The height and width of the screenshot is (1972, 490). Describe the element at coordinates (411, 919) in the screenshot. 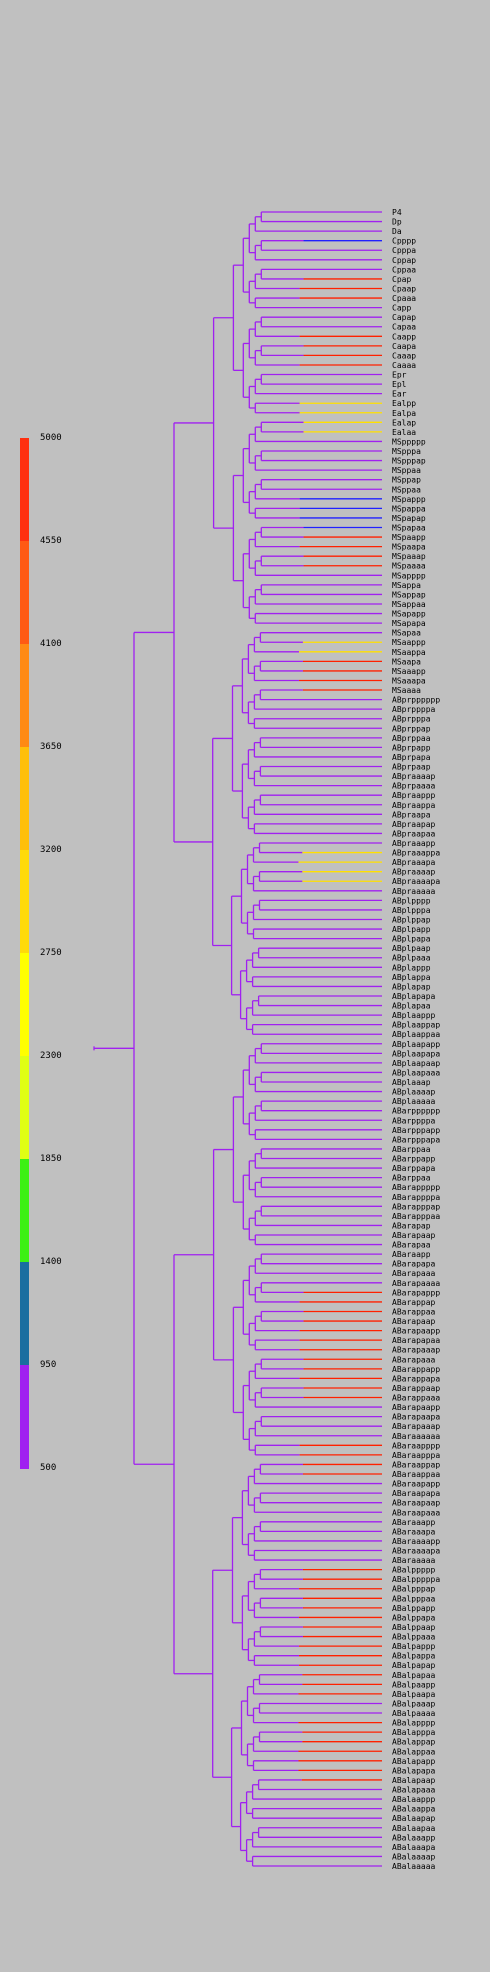

I see `cell-label: ABplppap` at that location.